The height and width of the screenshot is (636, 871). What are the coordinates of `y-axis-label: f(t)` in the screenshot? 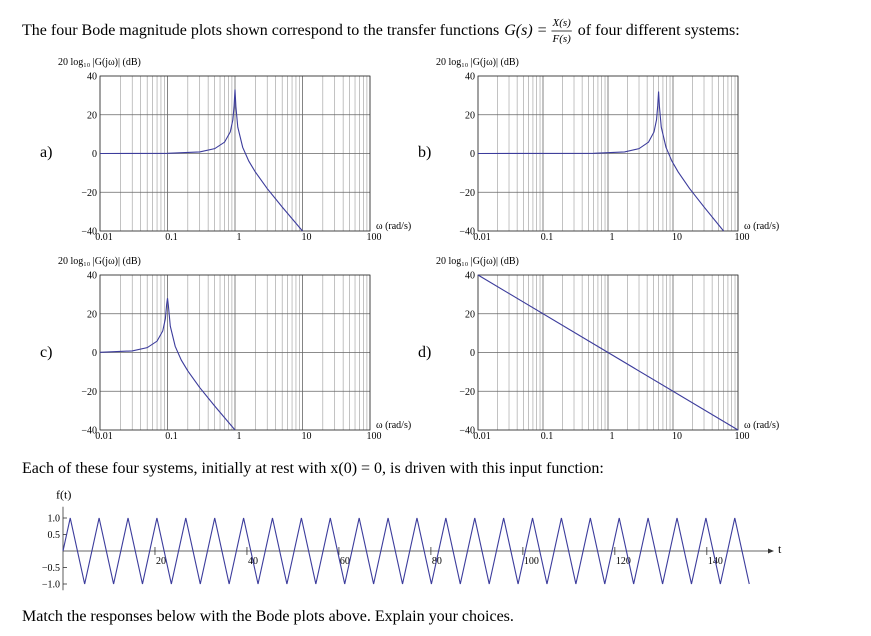 It's located at (63, 495).